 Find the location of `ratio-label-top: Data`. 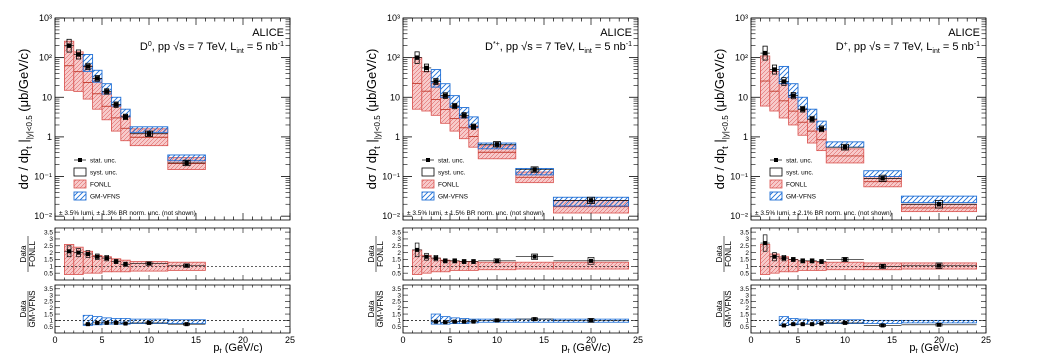

ratio-label-top: Data is located at coordinates (23, 308).